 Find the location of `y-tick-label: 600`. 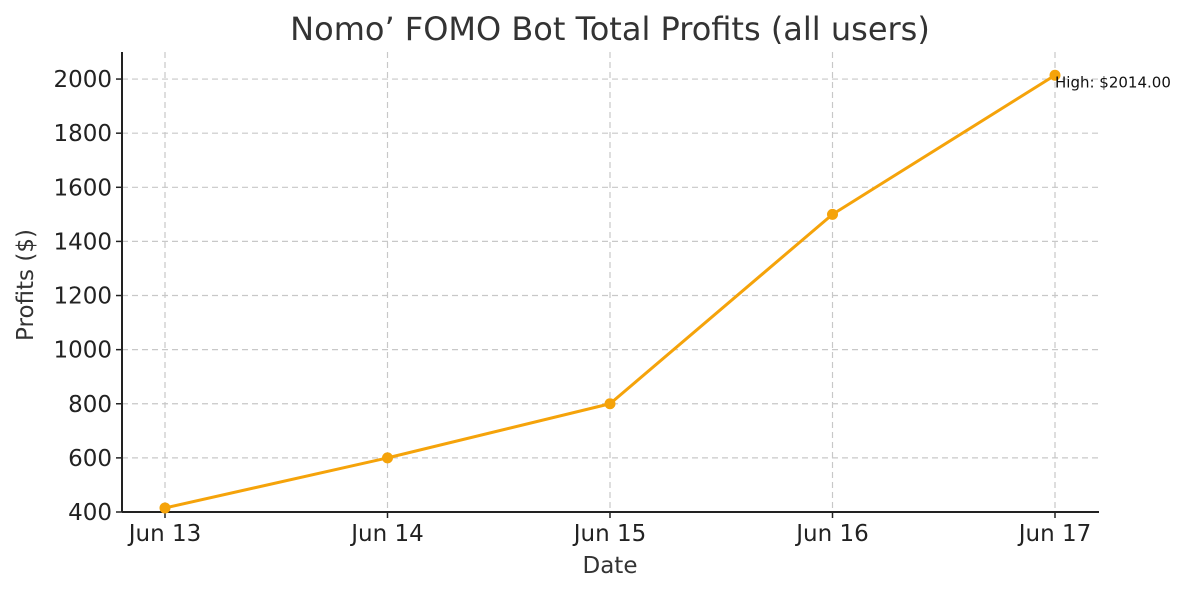

y-tick-label: 600 is located at coordinates (90, 459).